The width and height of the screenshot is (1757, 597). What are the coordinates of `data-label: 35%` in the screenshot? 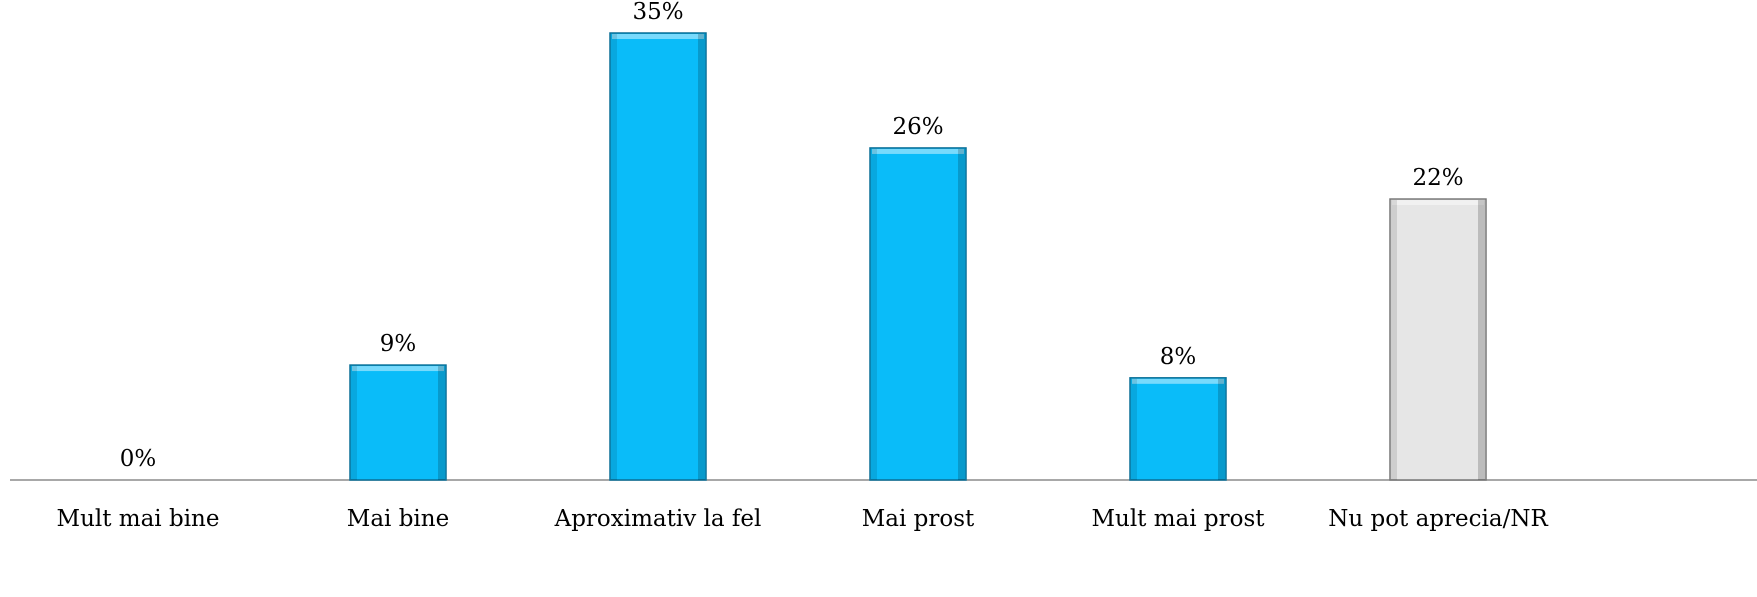 It's located at (657, 12).